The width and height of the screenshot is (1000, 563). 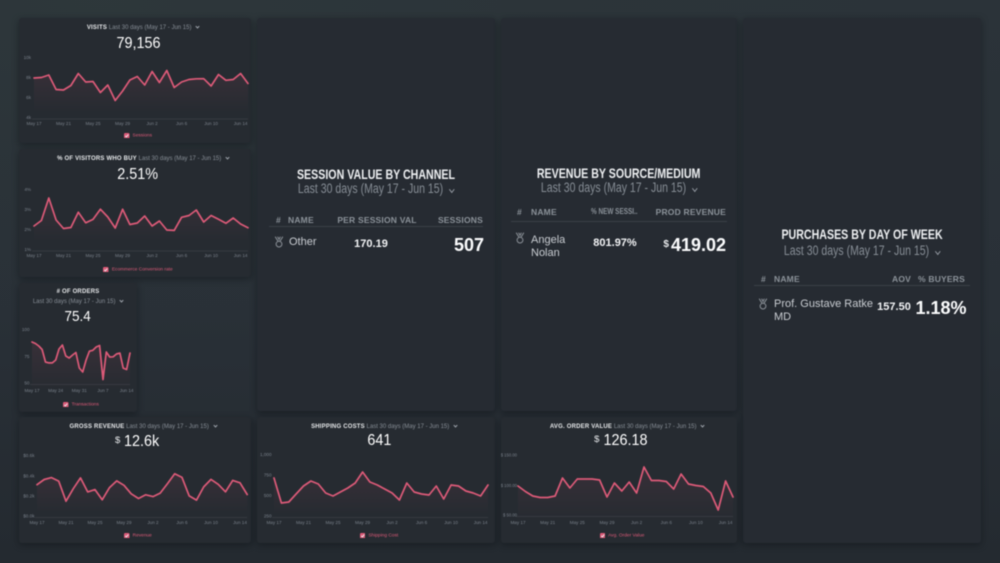 I want to click on svg-text: $ 50.00, so click(x=510, y=515).